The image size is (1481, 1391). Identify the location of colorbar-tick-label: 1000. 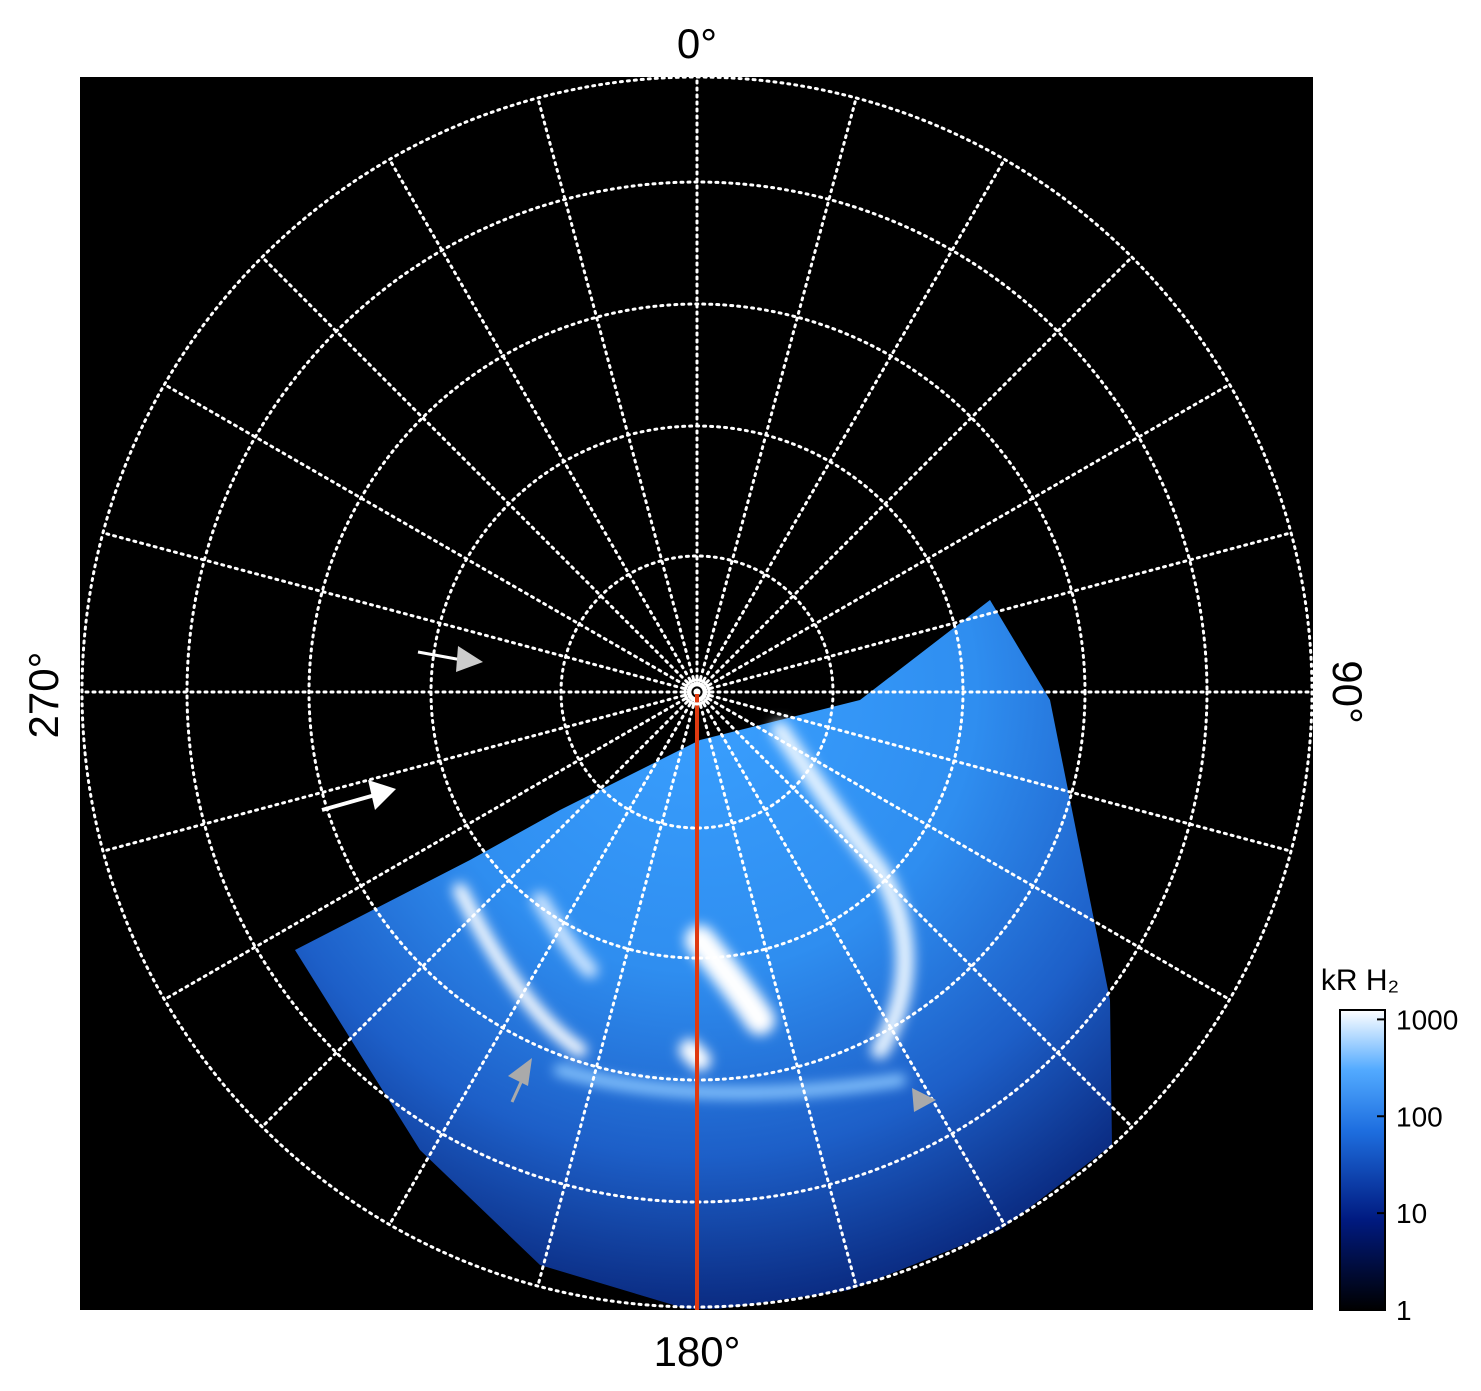
(1427, 1019).